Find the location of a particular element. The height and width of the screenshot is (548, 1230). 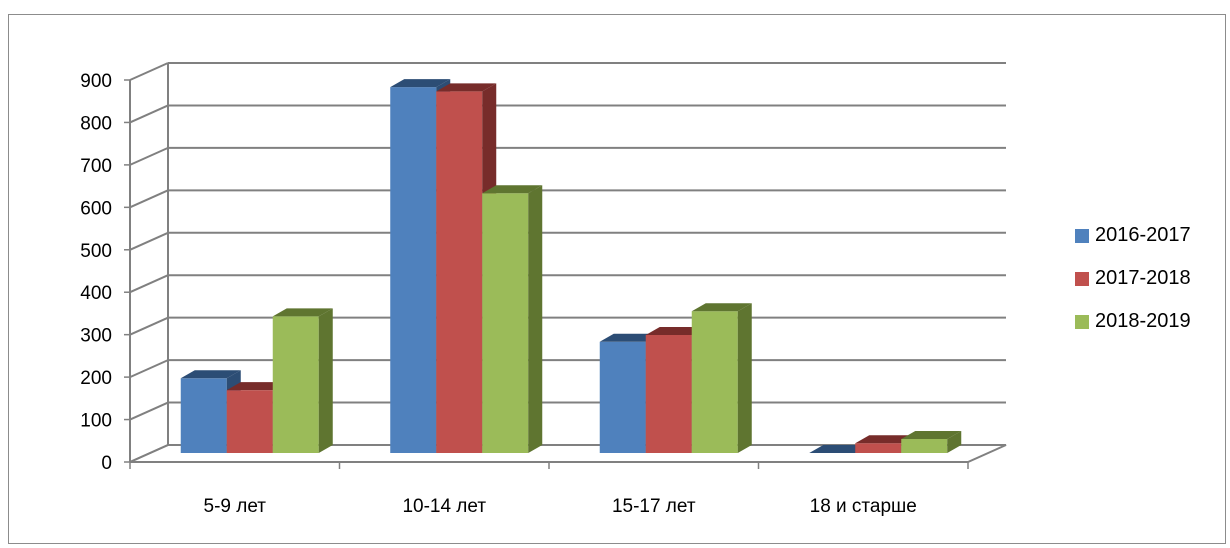

x-category-label: 5-9 лет is located at coordinates (235, 506).